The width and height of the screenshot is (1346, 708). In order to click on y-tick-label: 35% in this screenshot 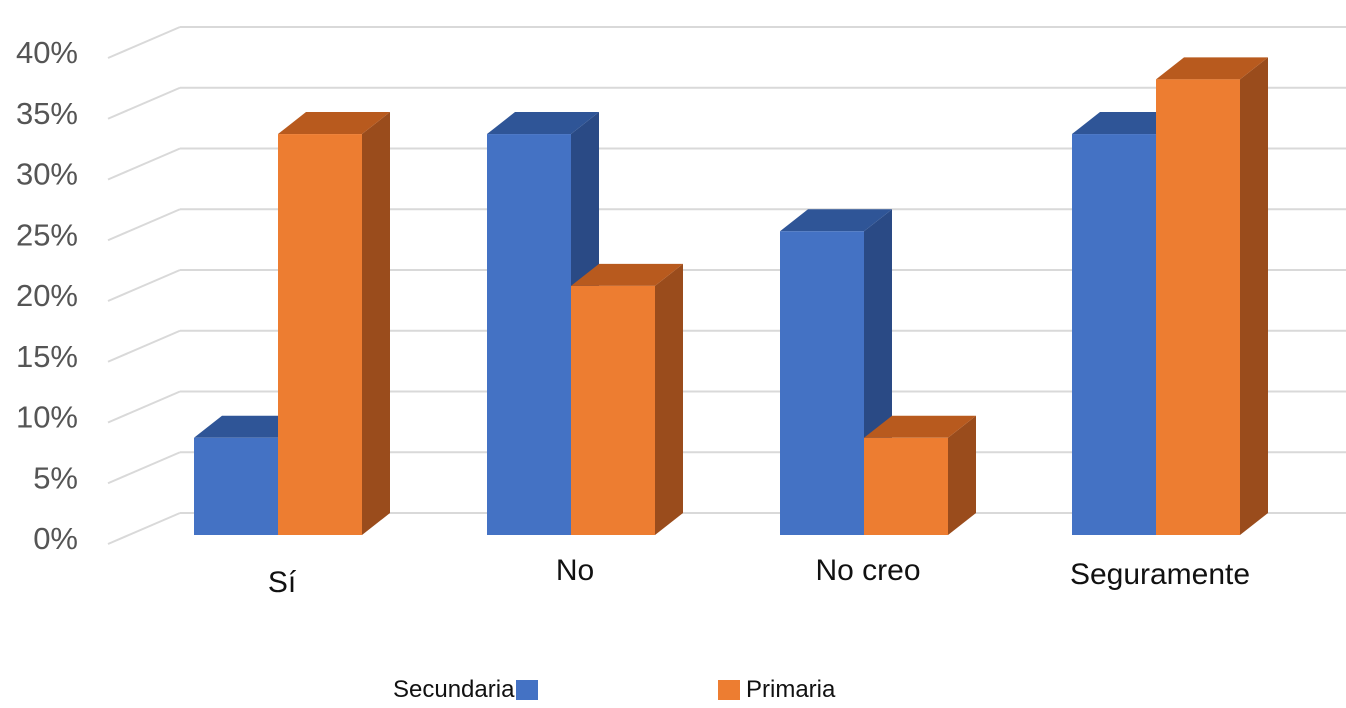, I will do `click(47, 113)`.